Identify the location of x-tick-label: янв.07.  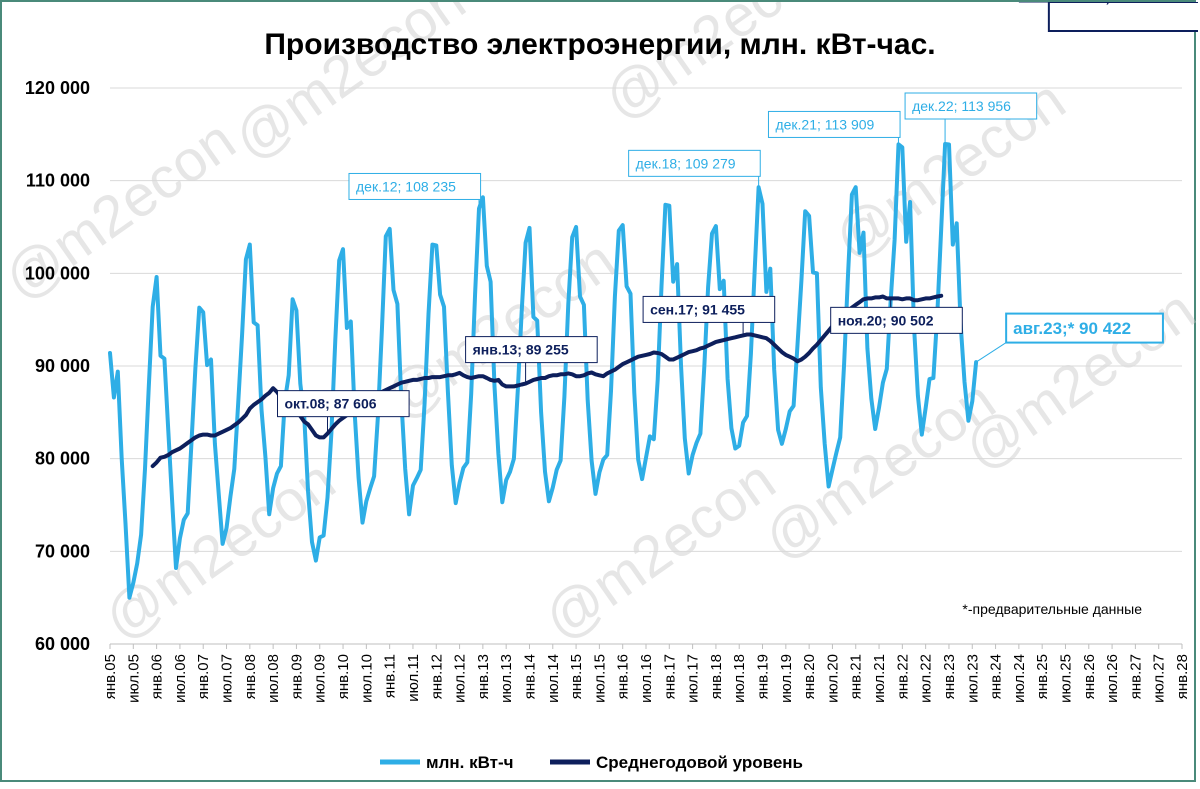
(203, 676).